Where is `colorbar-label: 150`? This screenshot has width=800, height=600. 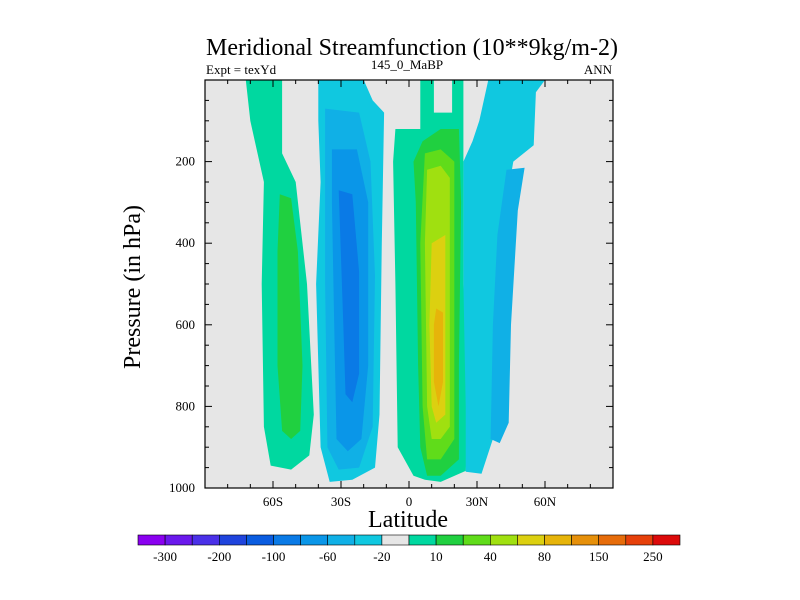
colorbar-label: 150 is located at coordinates (599, 556).